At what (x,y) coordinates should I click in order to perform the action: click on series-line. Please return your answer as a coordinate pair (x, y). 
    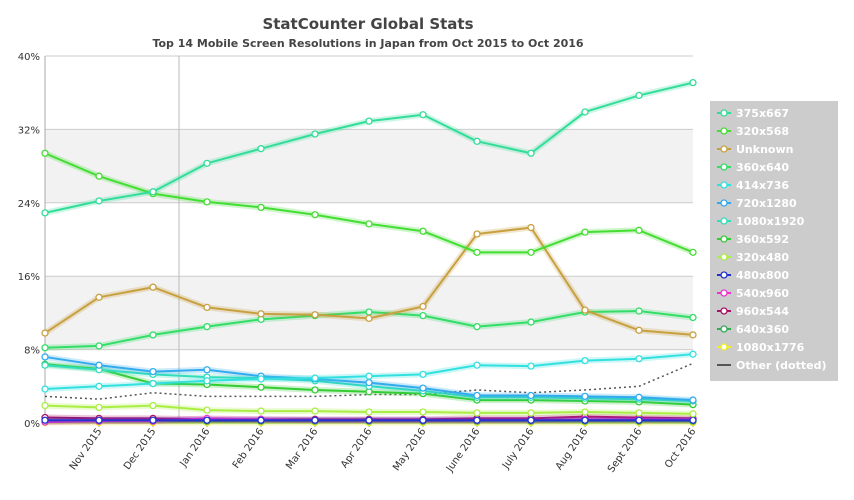
    Looking at the image, I should click on (369, 381).